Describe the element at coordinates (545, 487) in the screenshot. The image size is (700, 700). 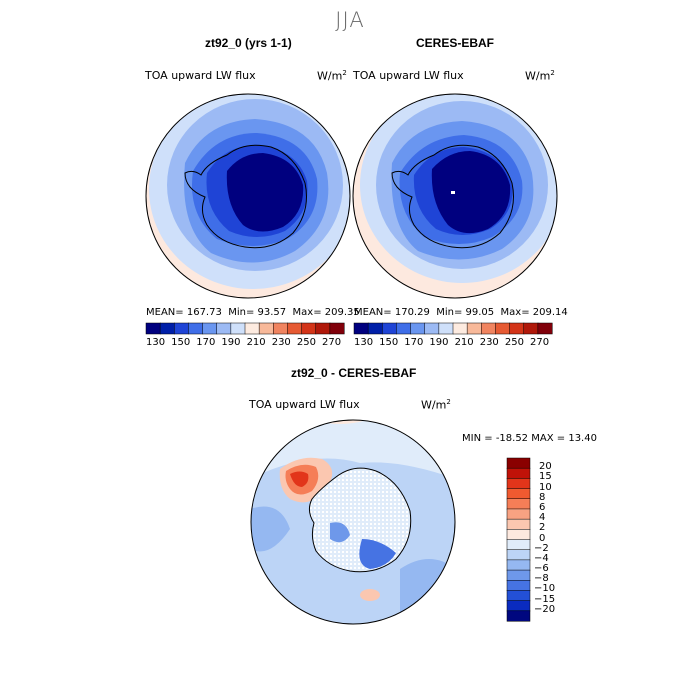
I see `diff-colorbar-label: 10` at that location.